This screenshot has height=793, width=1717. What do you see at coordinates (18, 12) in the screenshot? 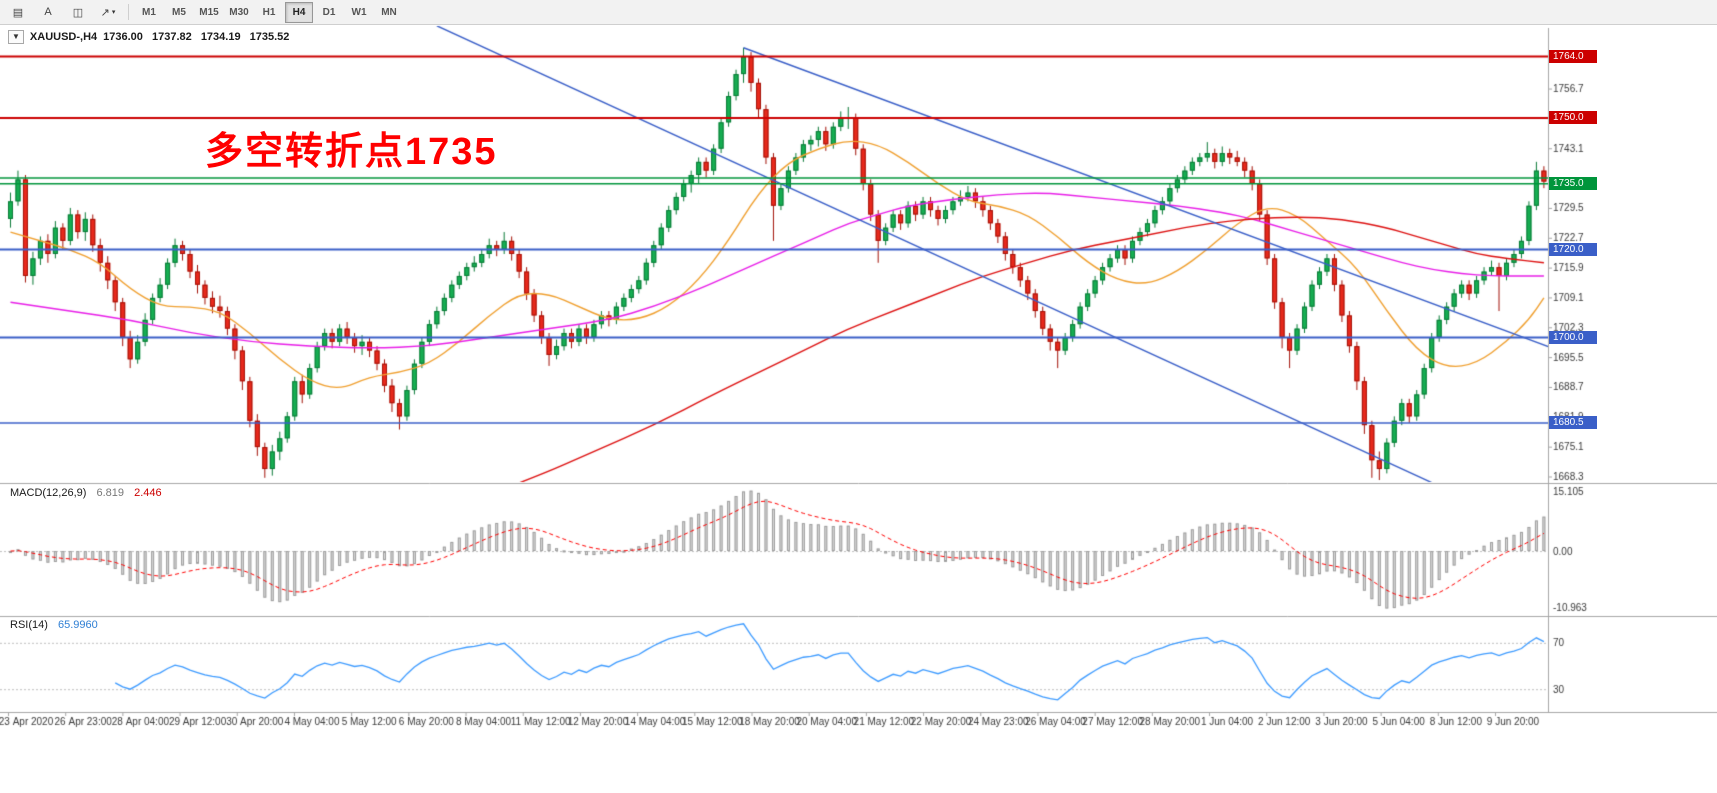
I see `chart-window-icon: ▤` at bounding box center [18, 12].